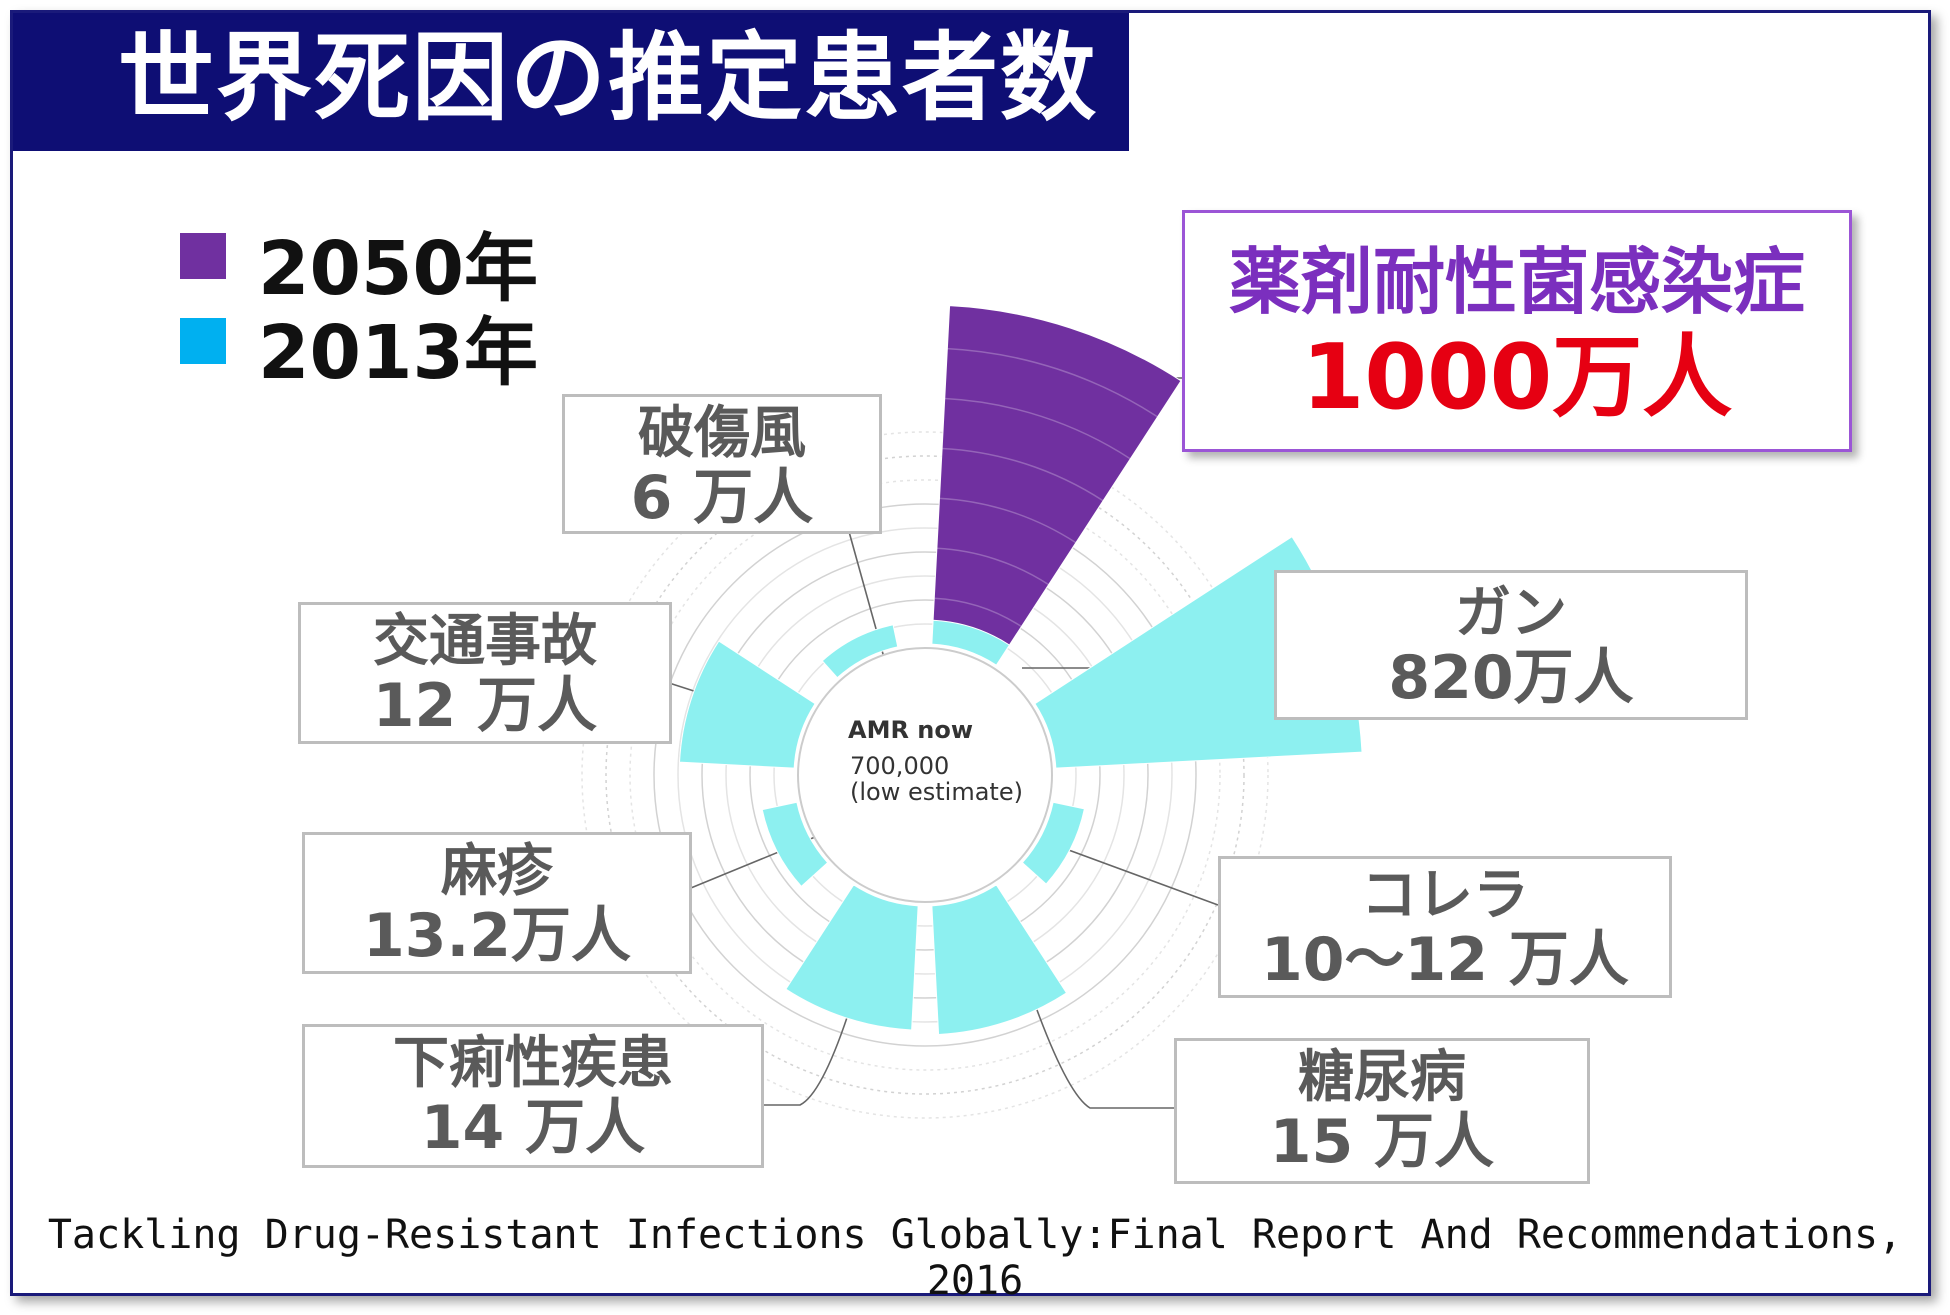 The width and height of the screenshot is (1950, 1315). I want to click on label-tetanus: 破傷風 6 万人, so click(722, 464).